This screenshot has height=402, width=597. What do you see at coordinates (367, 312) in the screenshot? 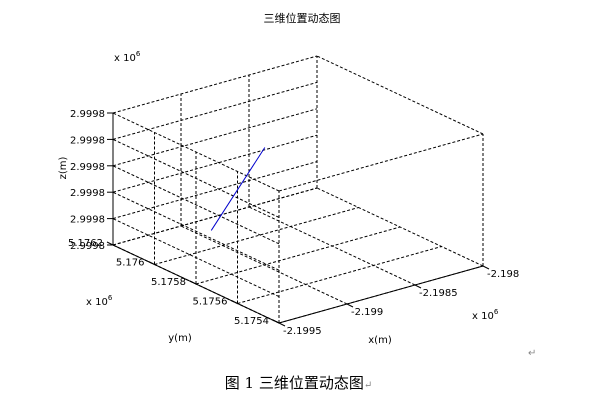
I see `x-tick-label: -2.199` at bounding box center [367, 312].